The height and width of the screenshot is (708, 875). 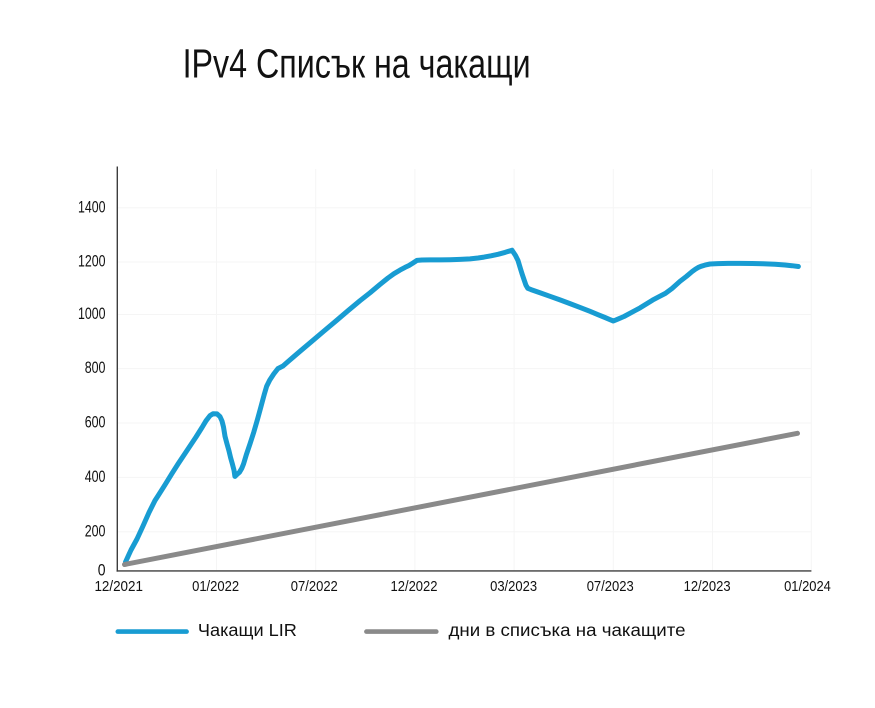 What do you see at coordinates (92, 313) in the screenshot?
I see `svg-text: 1000` at bounding box center [92, 313].